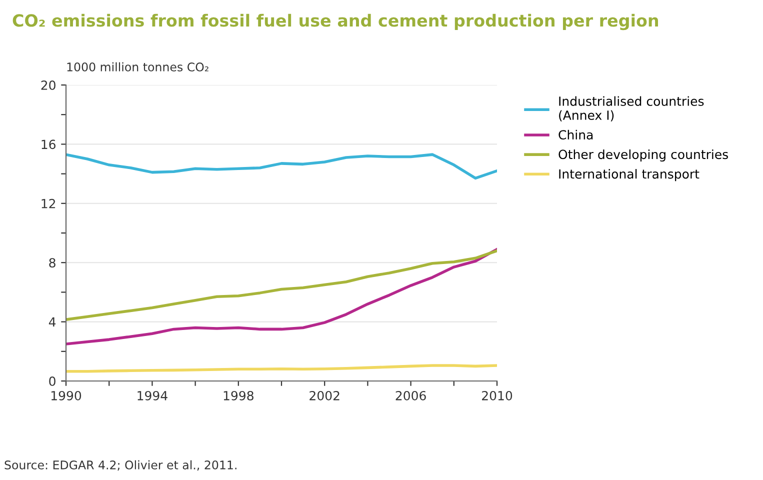 The height and width of the screenshot is (480, 763). Describe the element at coordinates (52, 322) in the screenshot. I see `y-tick-label: 4` at that location.